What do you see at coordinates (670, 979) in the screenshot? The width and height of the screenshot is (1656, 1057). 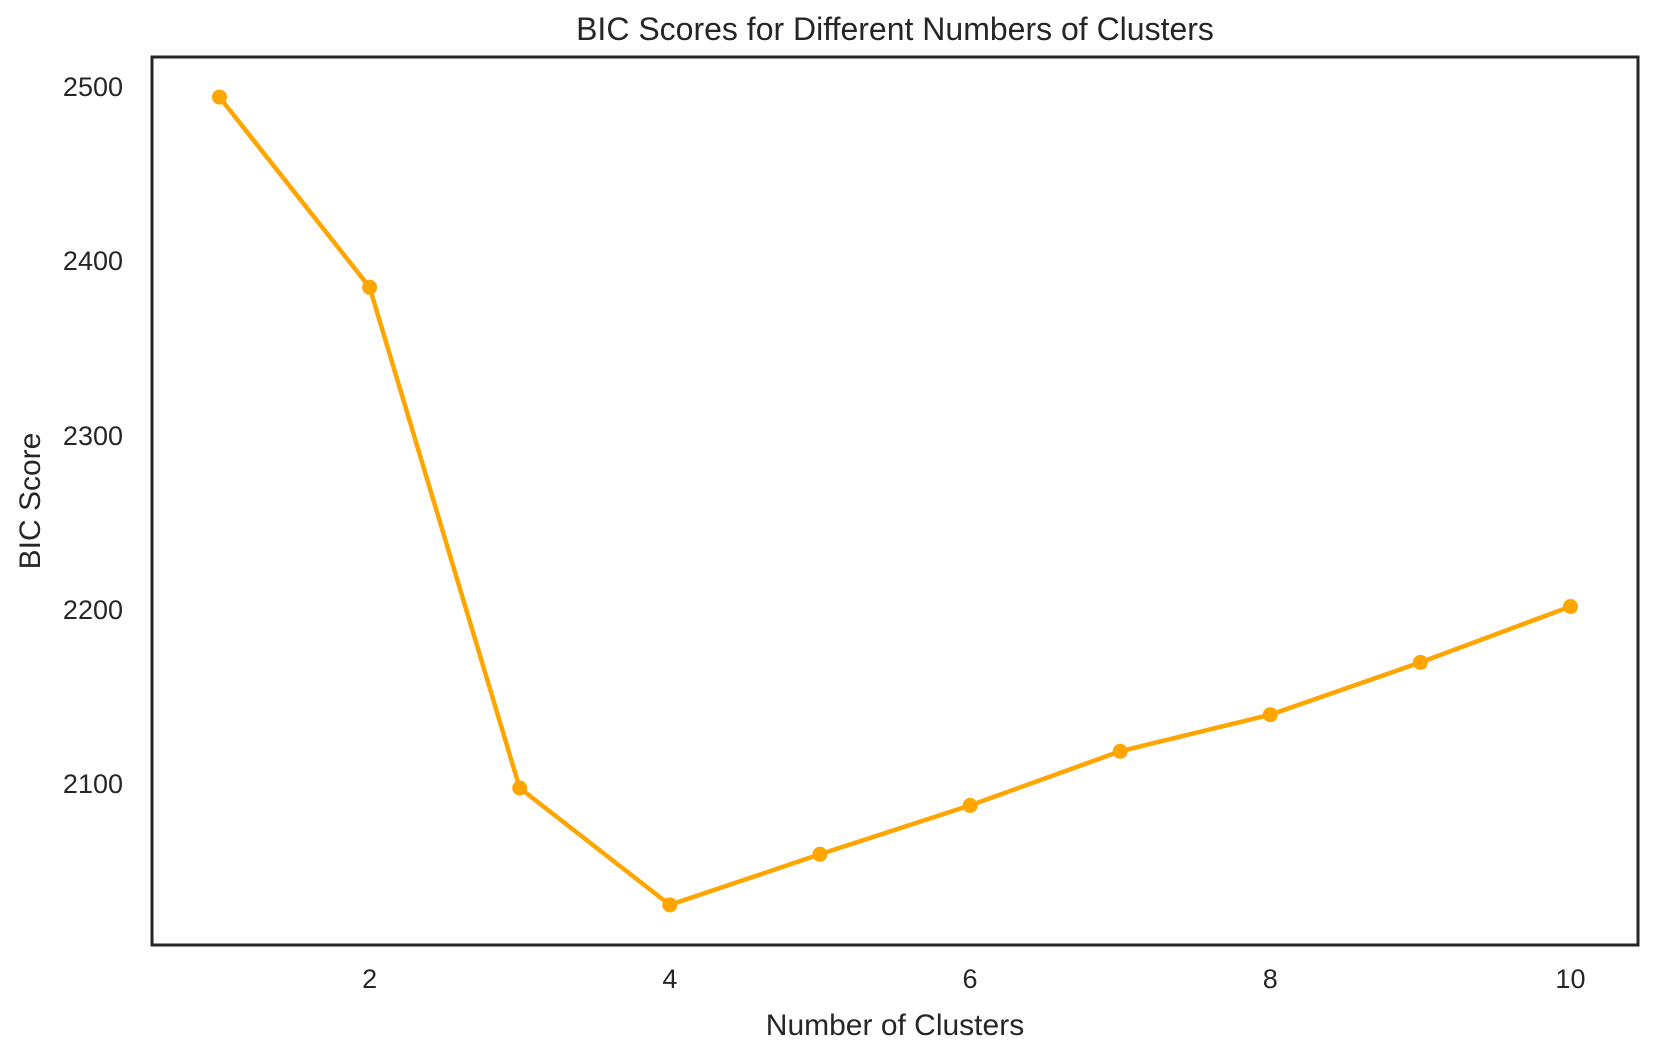 I see `x-tick-label: 4` at bounding box center [670, 979].